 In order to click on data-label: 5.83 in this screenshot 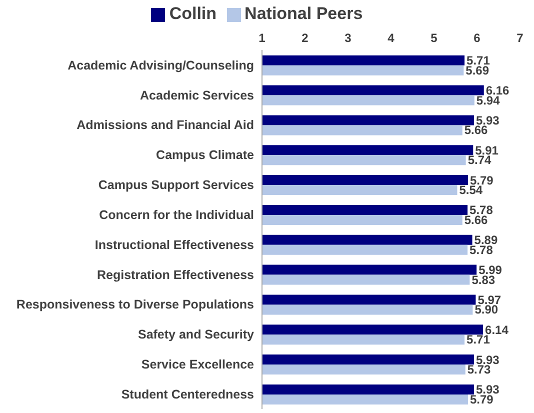, I will do `click(484, 279)`.